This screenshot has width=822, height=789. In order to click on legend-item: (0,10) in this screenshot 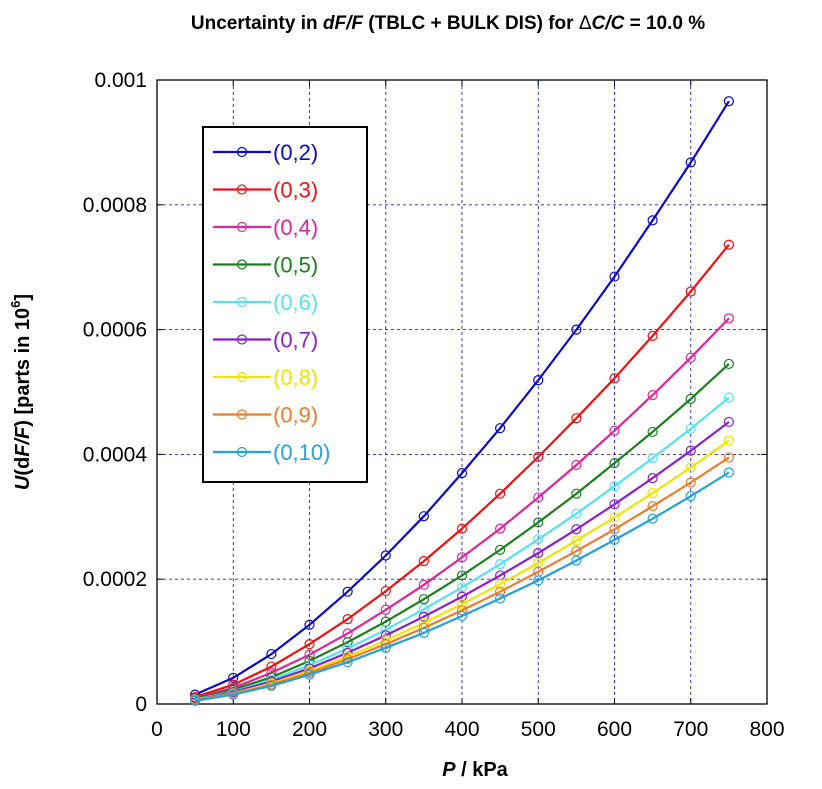, I will do `click(271, 452)`.